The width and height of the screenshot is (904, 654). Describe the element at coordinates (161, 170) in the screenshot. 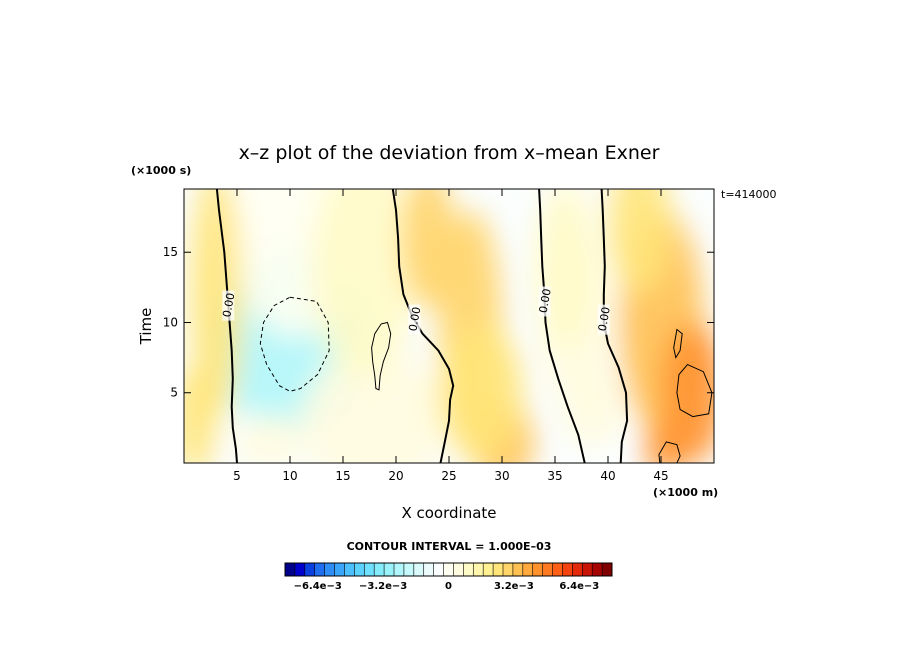

I see `y-unit-label: (×1000 s)` at that location.